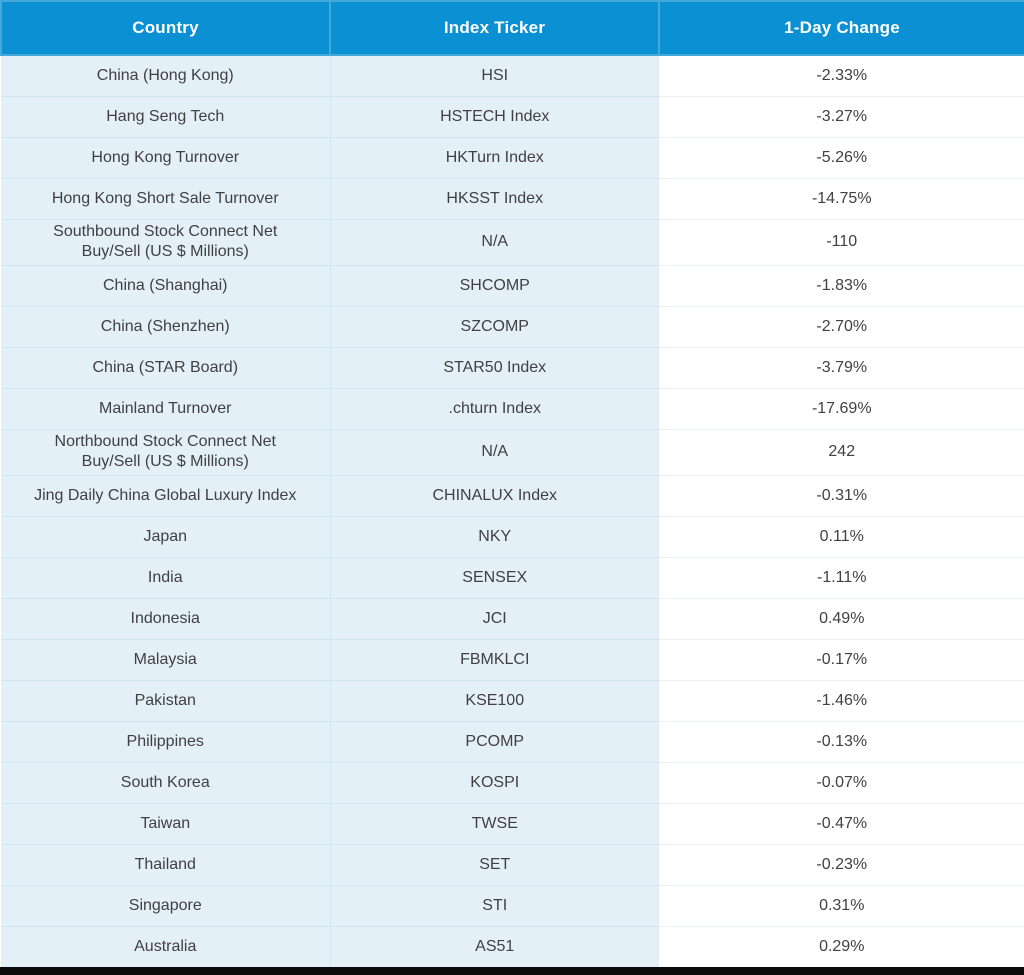 The image size is (1024, 975). Describe the element at coordinates (841, 946) in the screenshot. I see `change-cell: 0.29%` at that location.